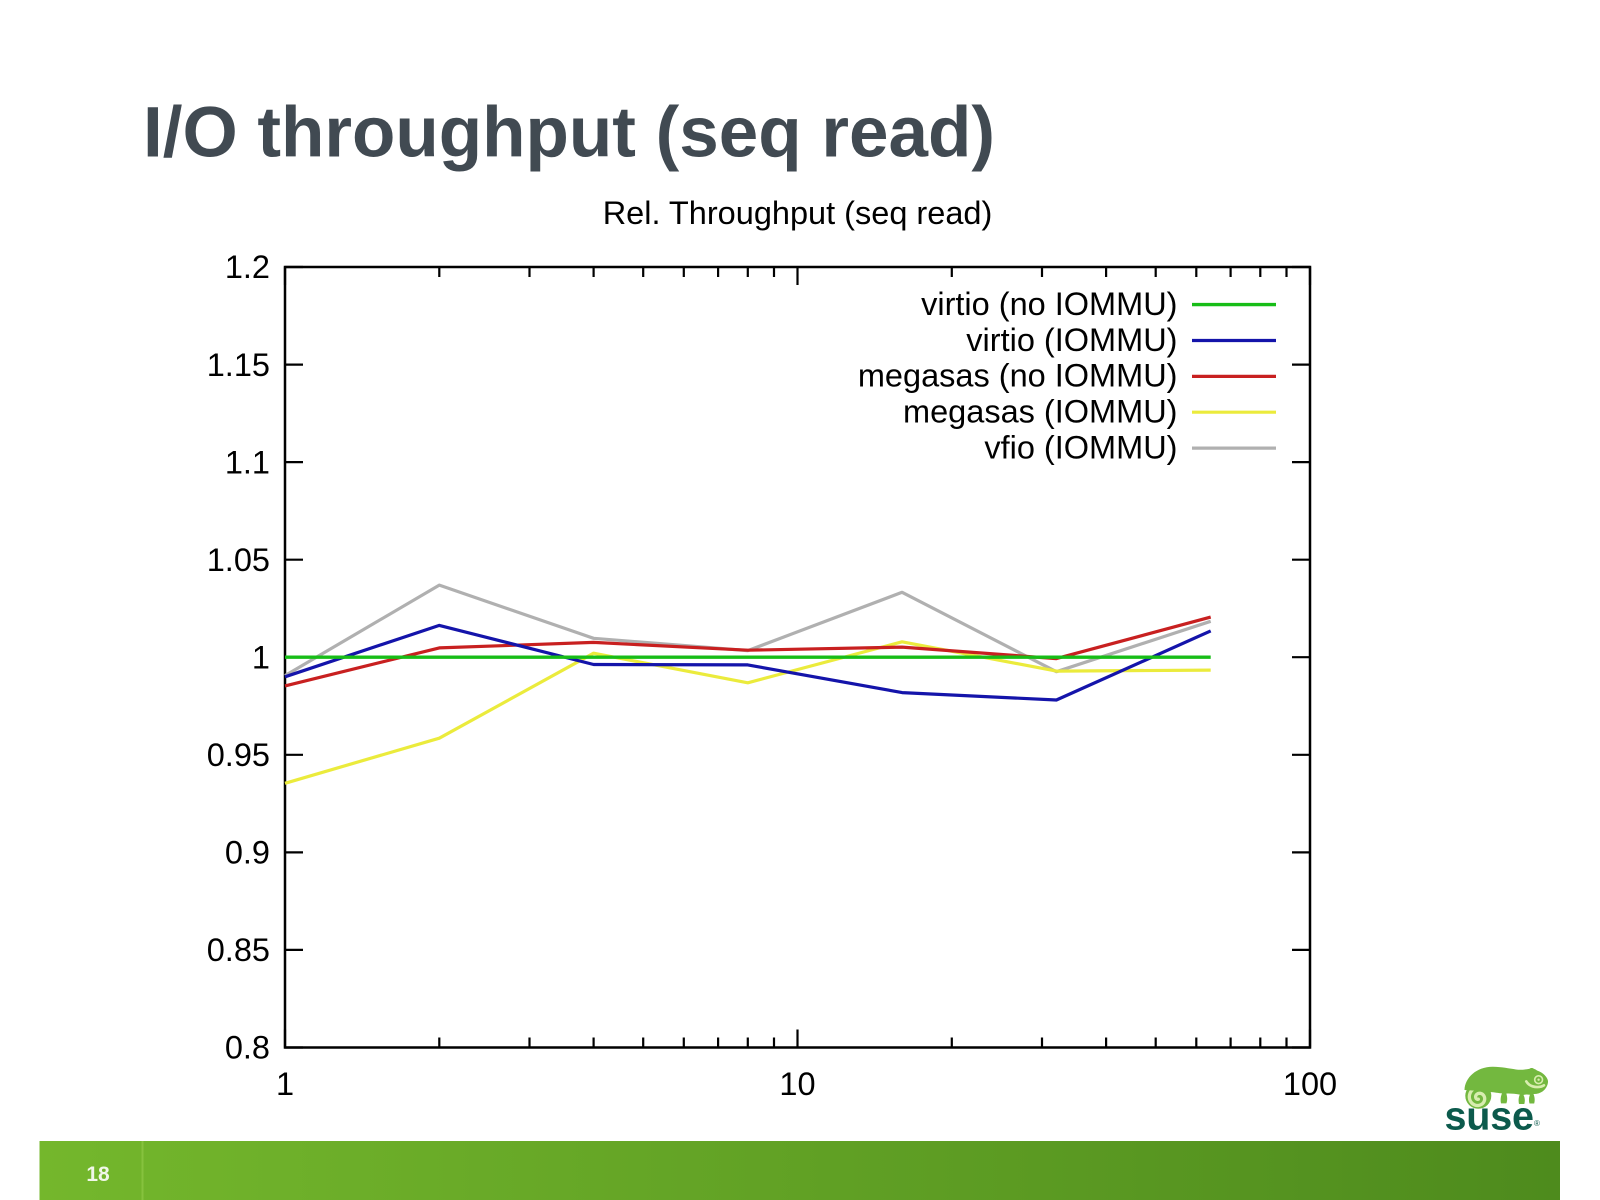  I want to click on svg-text: 0.85, so click(238, 950).